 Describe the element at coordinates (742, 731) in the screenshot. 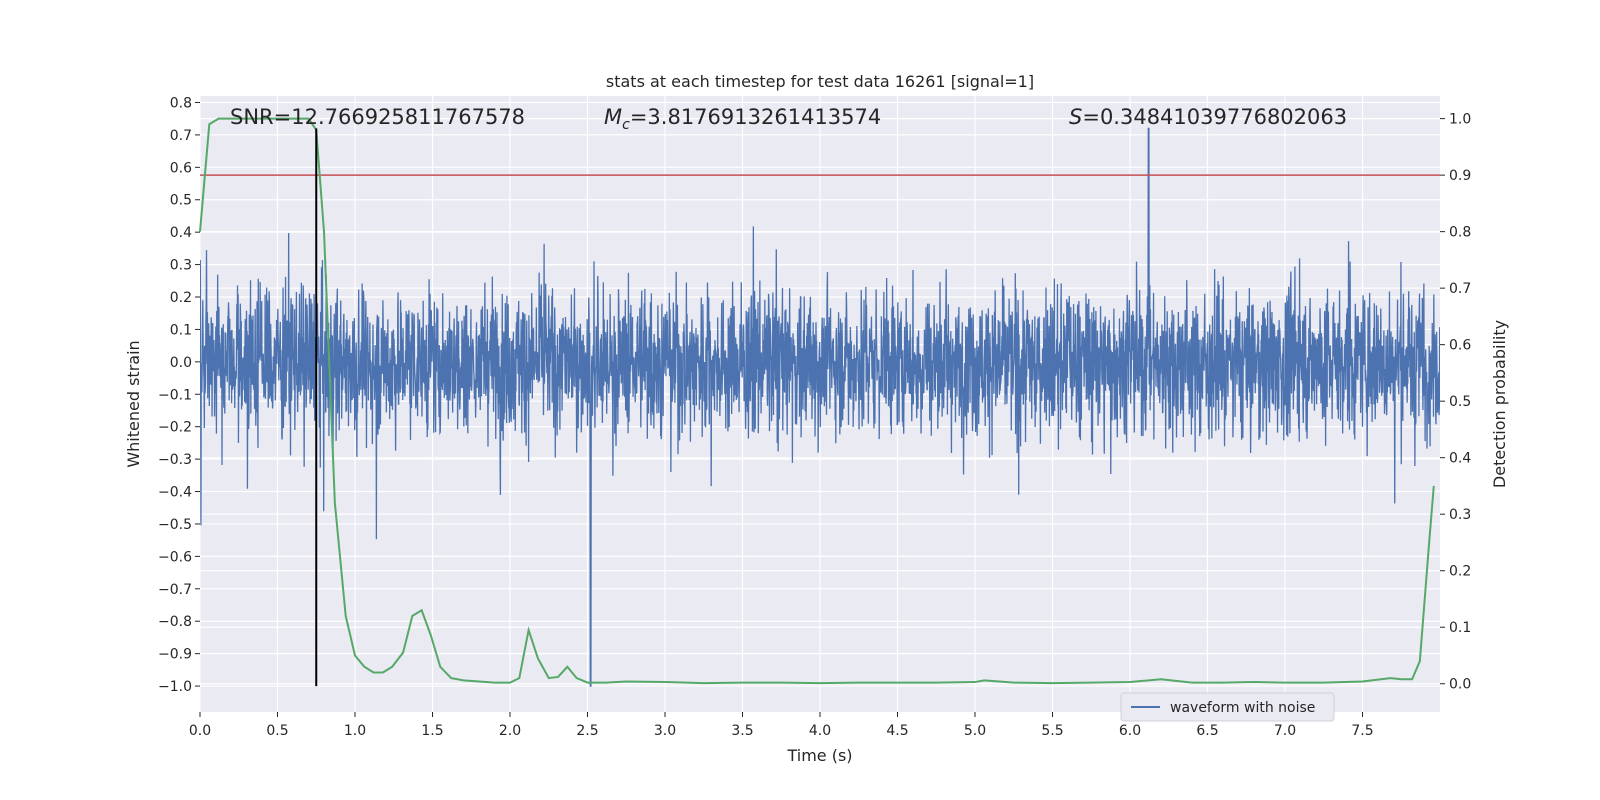

I see `x-tick-label: 3.5` at that location.